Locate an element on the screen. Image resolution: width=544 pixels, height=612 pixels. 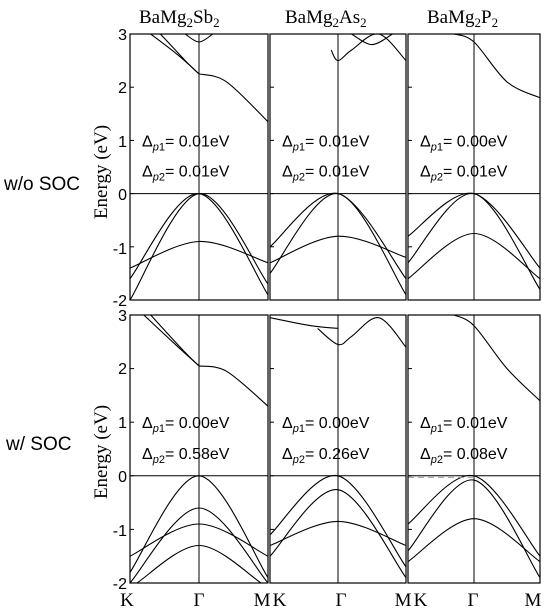
column-title-as: BaMg2As2 is located at coordinates (326, 18).